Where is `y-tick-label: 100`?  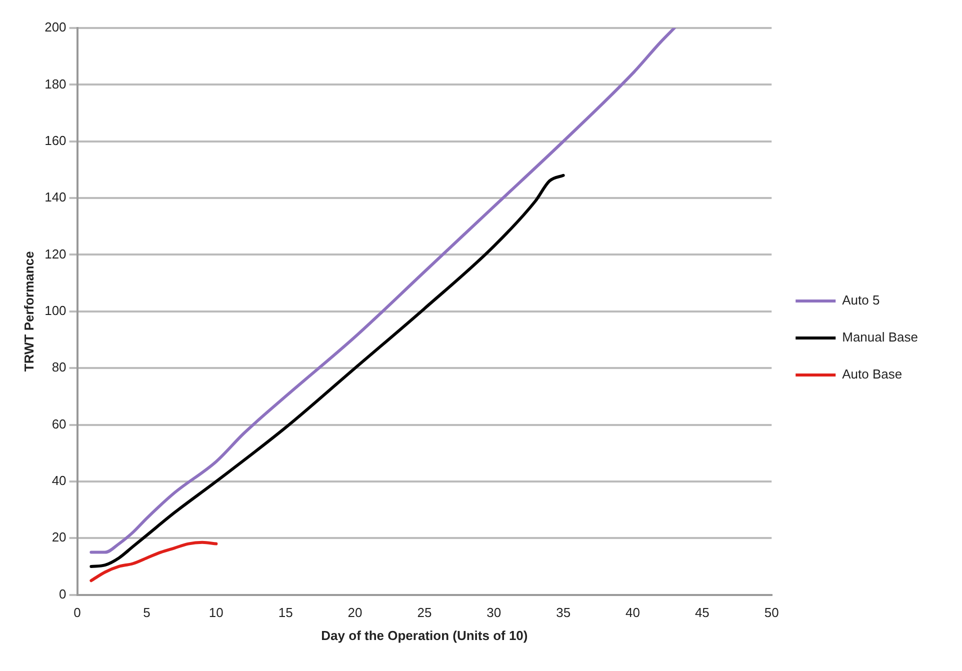 y-tick-label: 100 is located at coordinates (55, 310).